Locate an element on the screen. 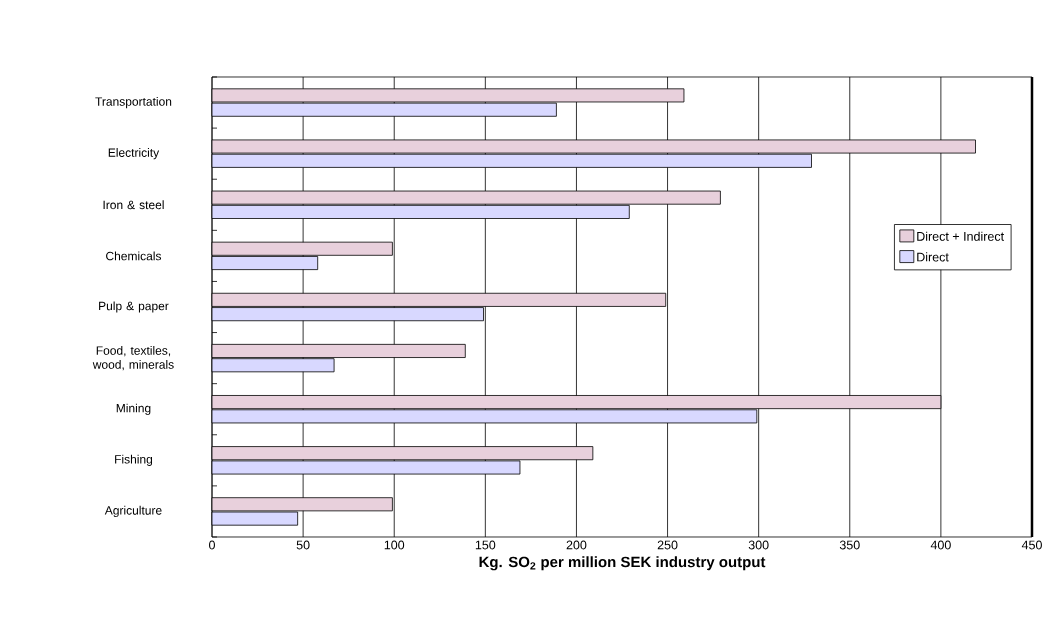 This screenshot has height=639, width=1063. x-axis-title: Kg. SO$_{2}$ per million SEK industry output is located at coordinates (622, 563).